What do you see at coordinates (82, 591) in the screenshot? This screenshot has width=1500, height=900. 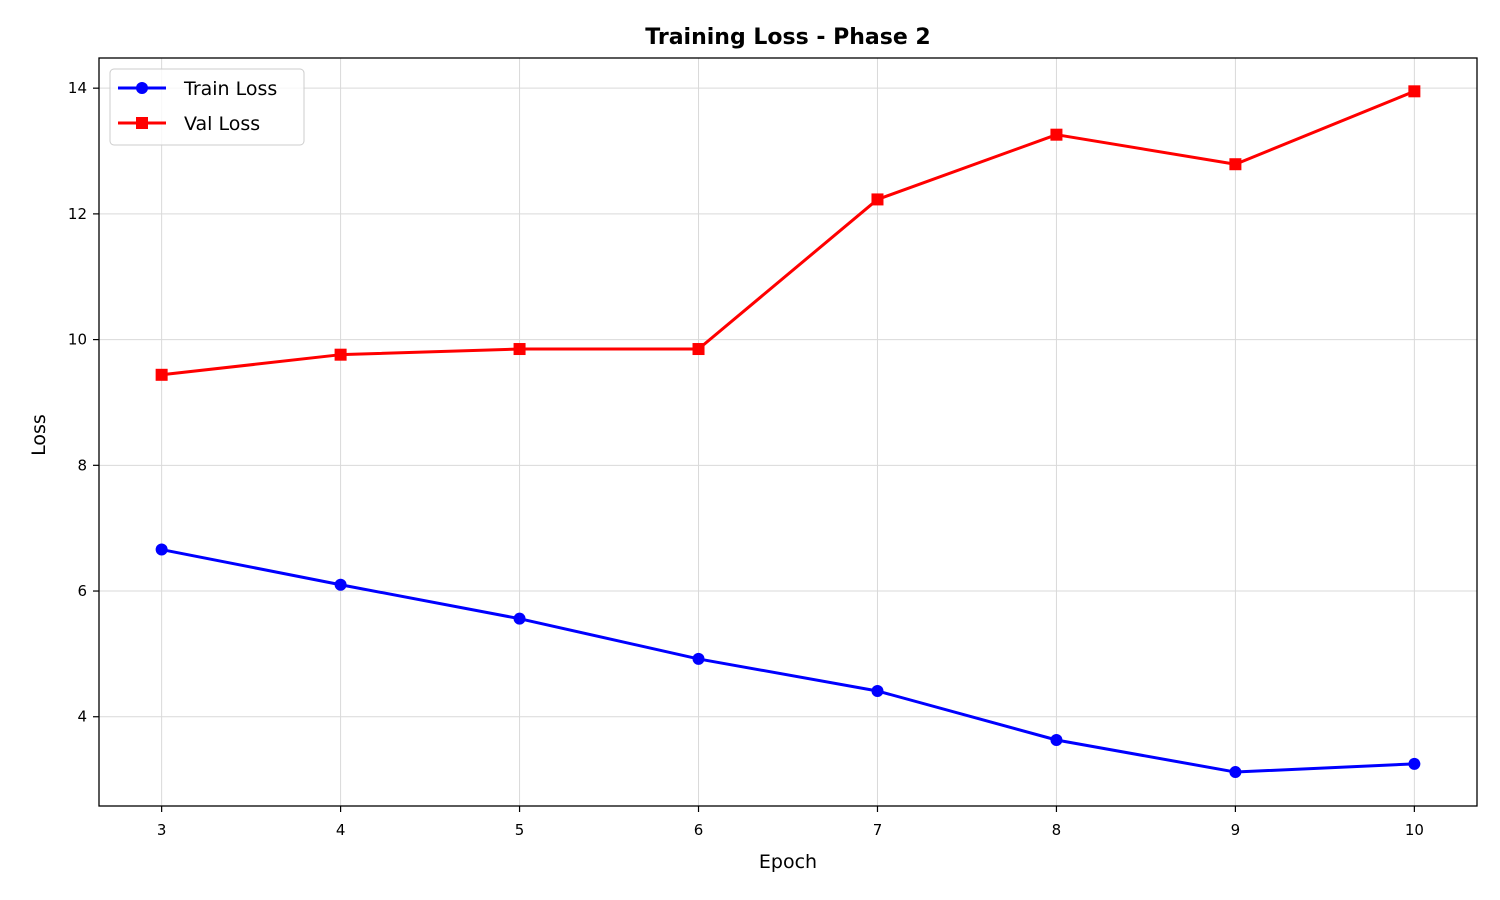 I see `y-tick-label: 6` at bounding box center [82, 591].